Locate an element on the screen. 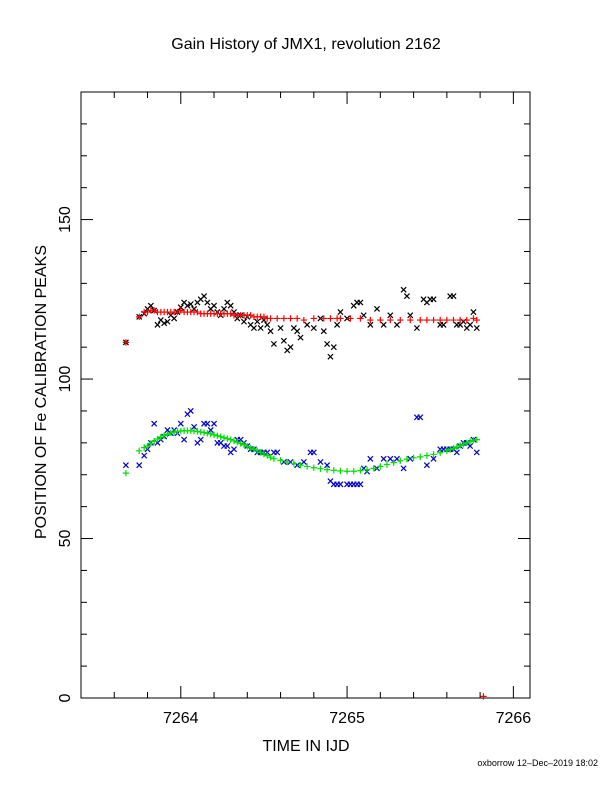 The width and height of the screenshot is (612, 792). x-tick-label: 7264 is located at coordinates (181, 718).